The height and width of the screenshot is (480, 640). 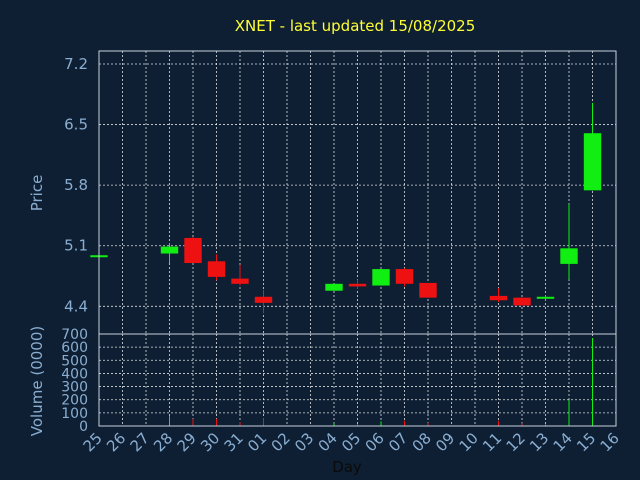 What do you see at coordinates (586, 442) in the screenshot?
I see `day-tick-label: 15` at bounding box center [586, 442].